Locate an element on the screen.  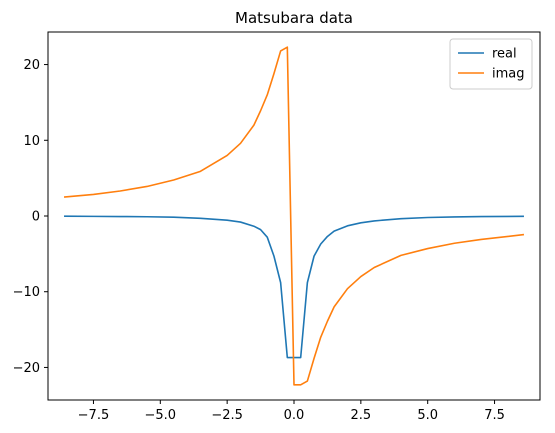
y-tick-label: −20 is located at coordinates (26, 368).